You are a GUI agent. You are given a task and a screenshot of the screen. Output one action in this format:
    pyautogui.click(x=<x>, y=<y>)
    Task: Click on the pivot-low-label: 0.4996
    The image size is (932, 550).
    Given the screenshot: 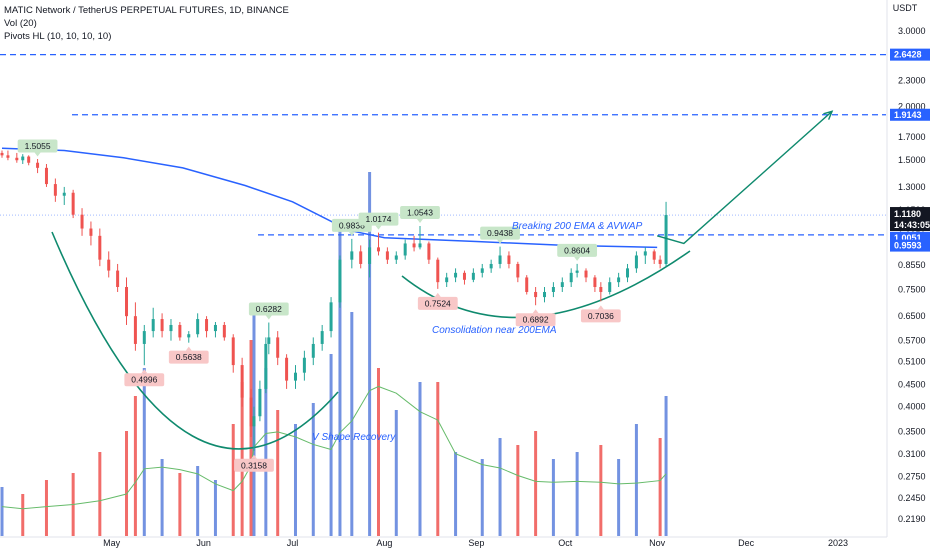 What is the action you would take?
    pyautogui.click(x=144, y=380)
    